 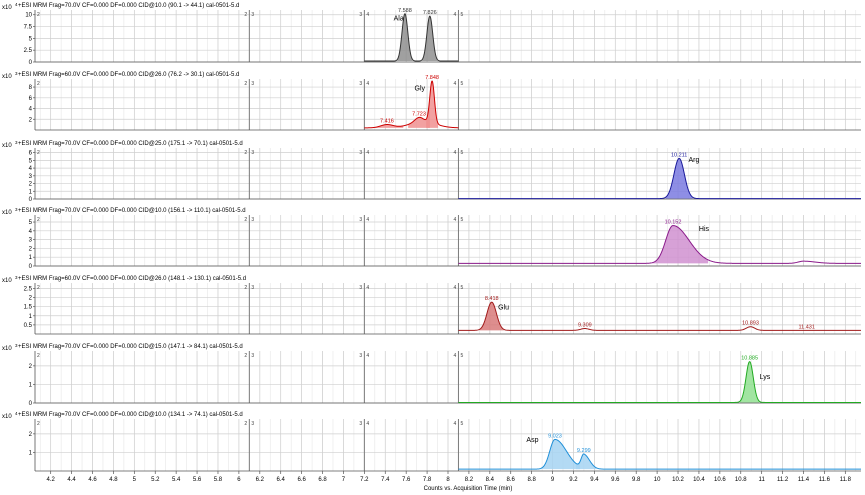 What do you see at coordinates (260, 480) in the screenshot?
I see `x-tick-label: 6.2` at bounding box center [260, 480].